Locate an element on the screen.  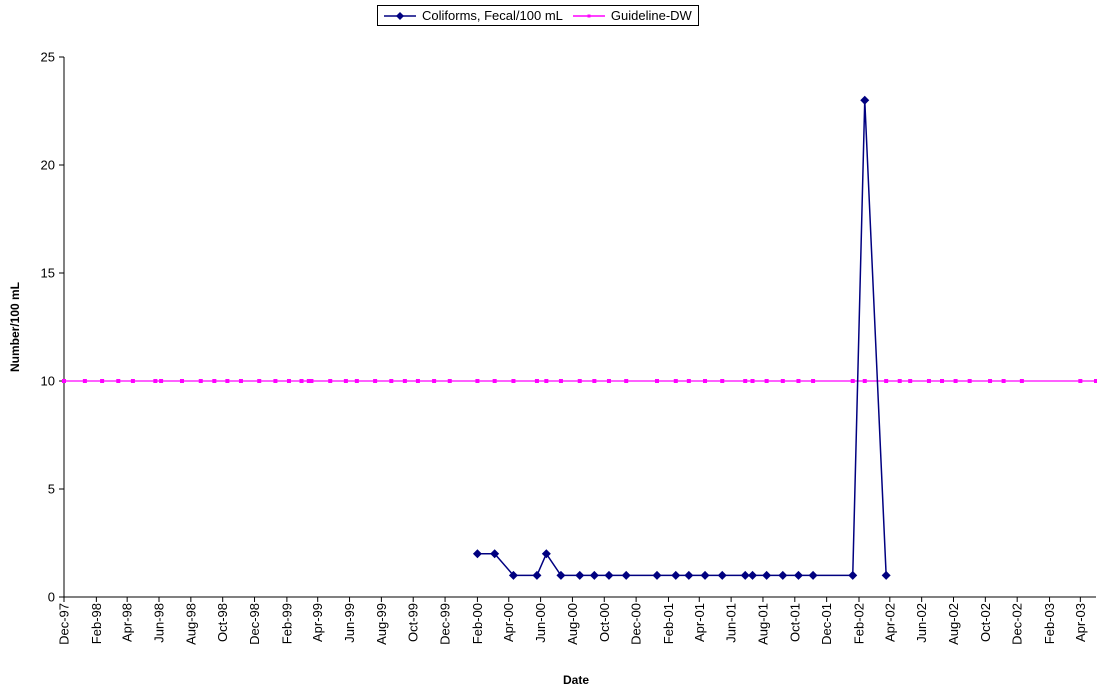
x-tick-label: Aug-00 is located at coordinates (572, 624).